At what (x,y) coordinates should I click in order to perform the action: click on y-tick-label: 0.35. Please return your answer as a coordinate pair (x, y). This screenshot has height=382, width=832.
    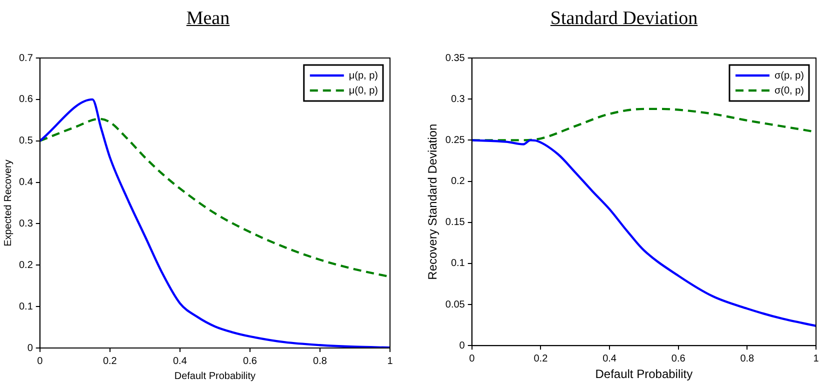
    Looking at the image, I should click on (455, 58).